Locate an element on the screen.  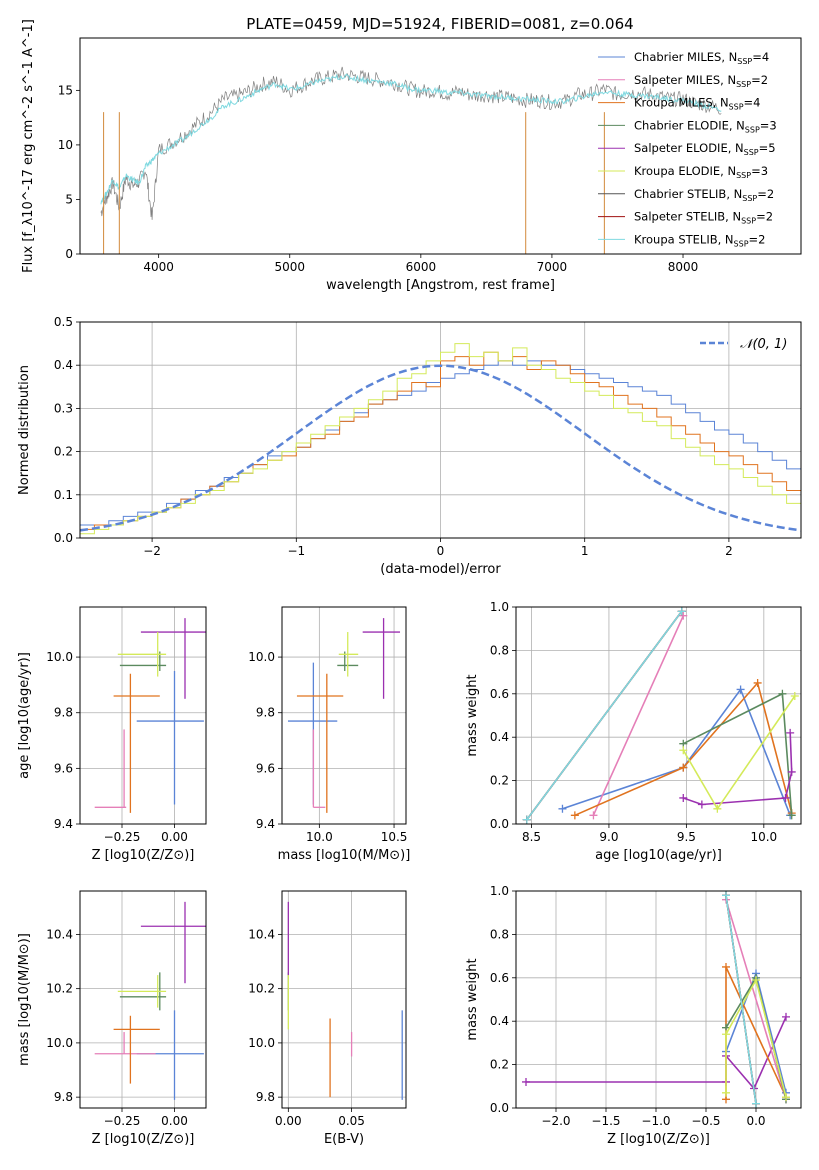
plot-area-age_vs_Z is located at coordinates (150, 715).